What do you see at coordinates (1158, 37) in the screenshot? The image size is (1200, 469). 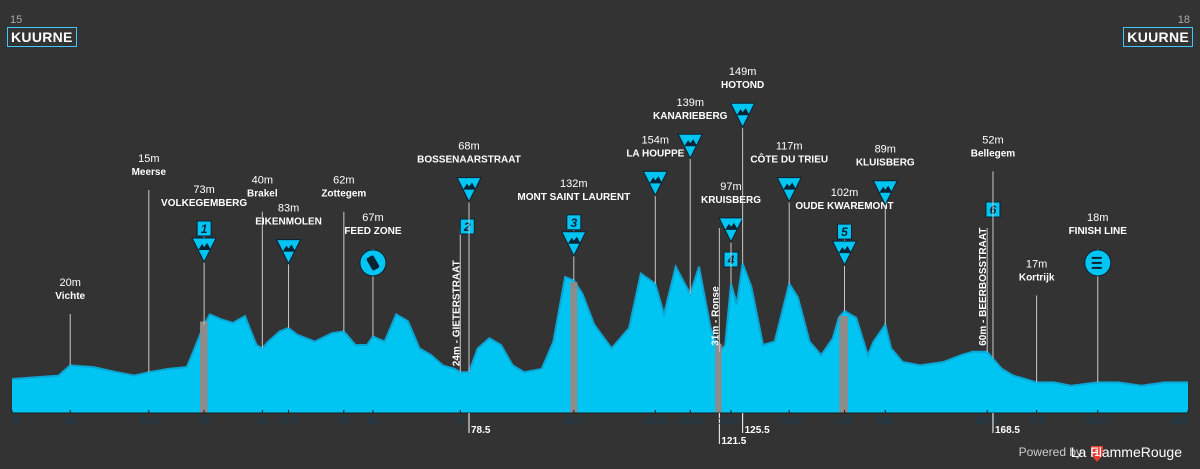 I see `finish-city: KUURNE` at bounding box center [1158, 37].